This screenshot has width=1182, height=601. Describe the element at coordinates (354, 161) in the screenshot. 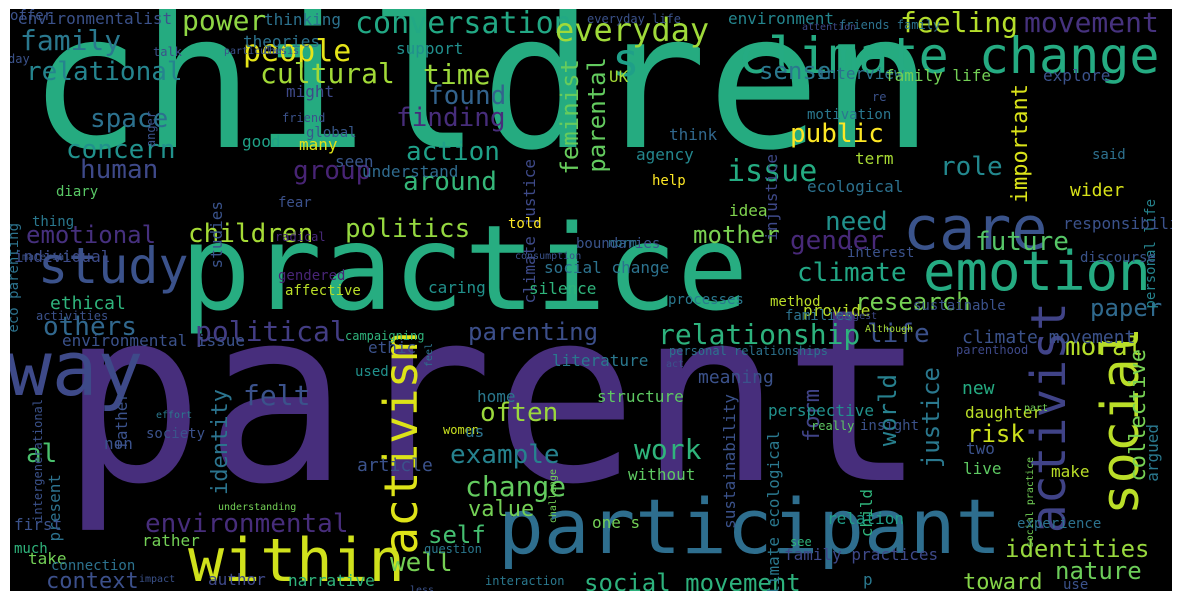

I see `word: seen` at that location.